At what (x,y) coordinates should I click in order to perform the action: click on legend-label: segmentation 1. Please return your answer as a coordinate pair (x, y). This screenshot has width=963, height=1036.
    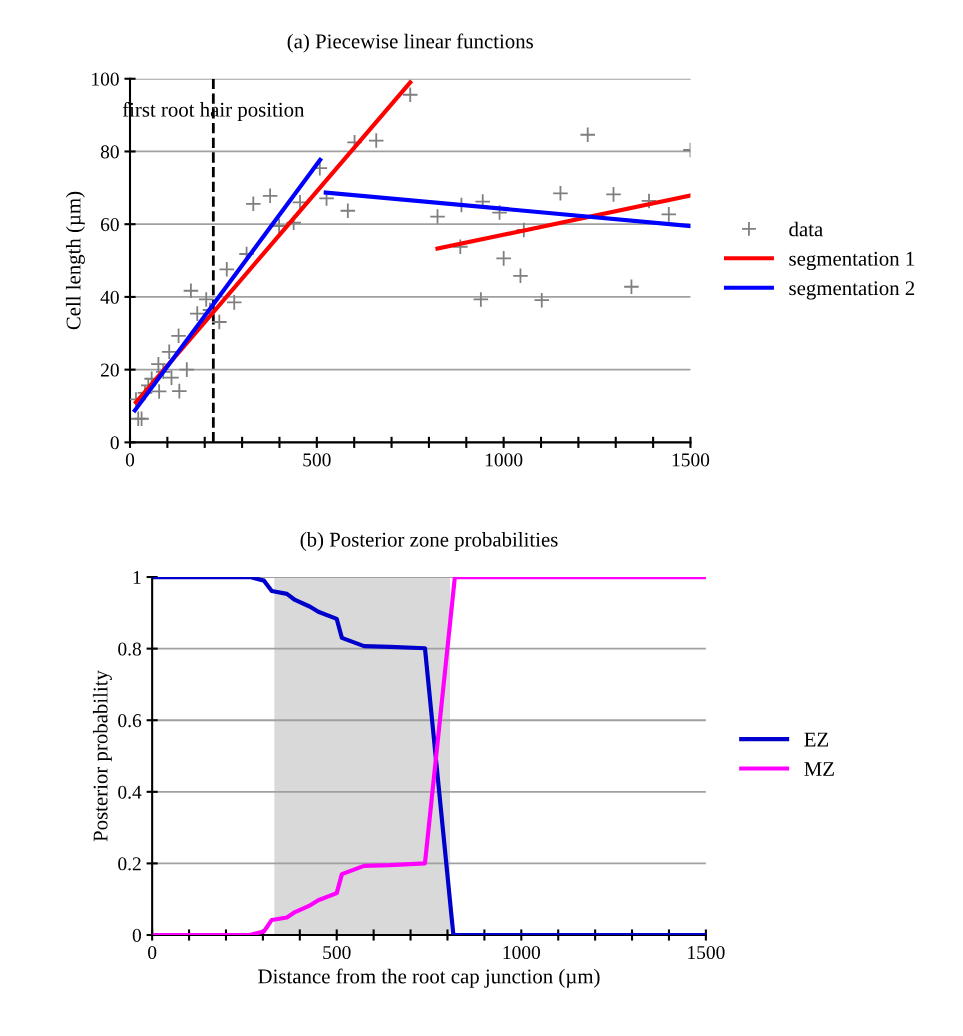
    Looking at the image, I should click on (851, 261).